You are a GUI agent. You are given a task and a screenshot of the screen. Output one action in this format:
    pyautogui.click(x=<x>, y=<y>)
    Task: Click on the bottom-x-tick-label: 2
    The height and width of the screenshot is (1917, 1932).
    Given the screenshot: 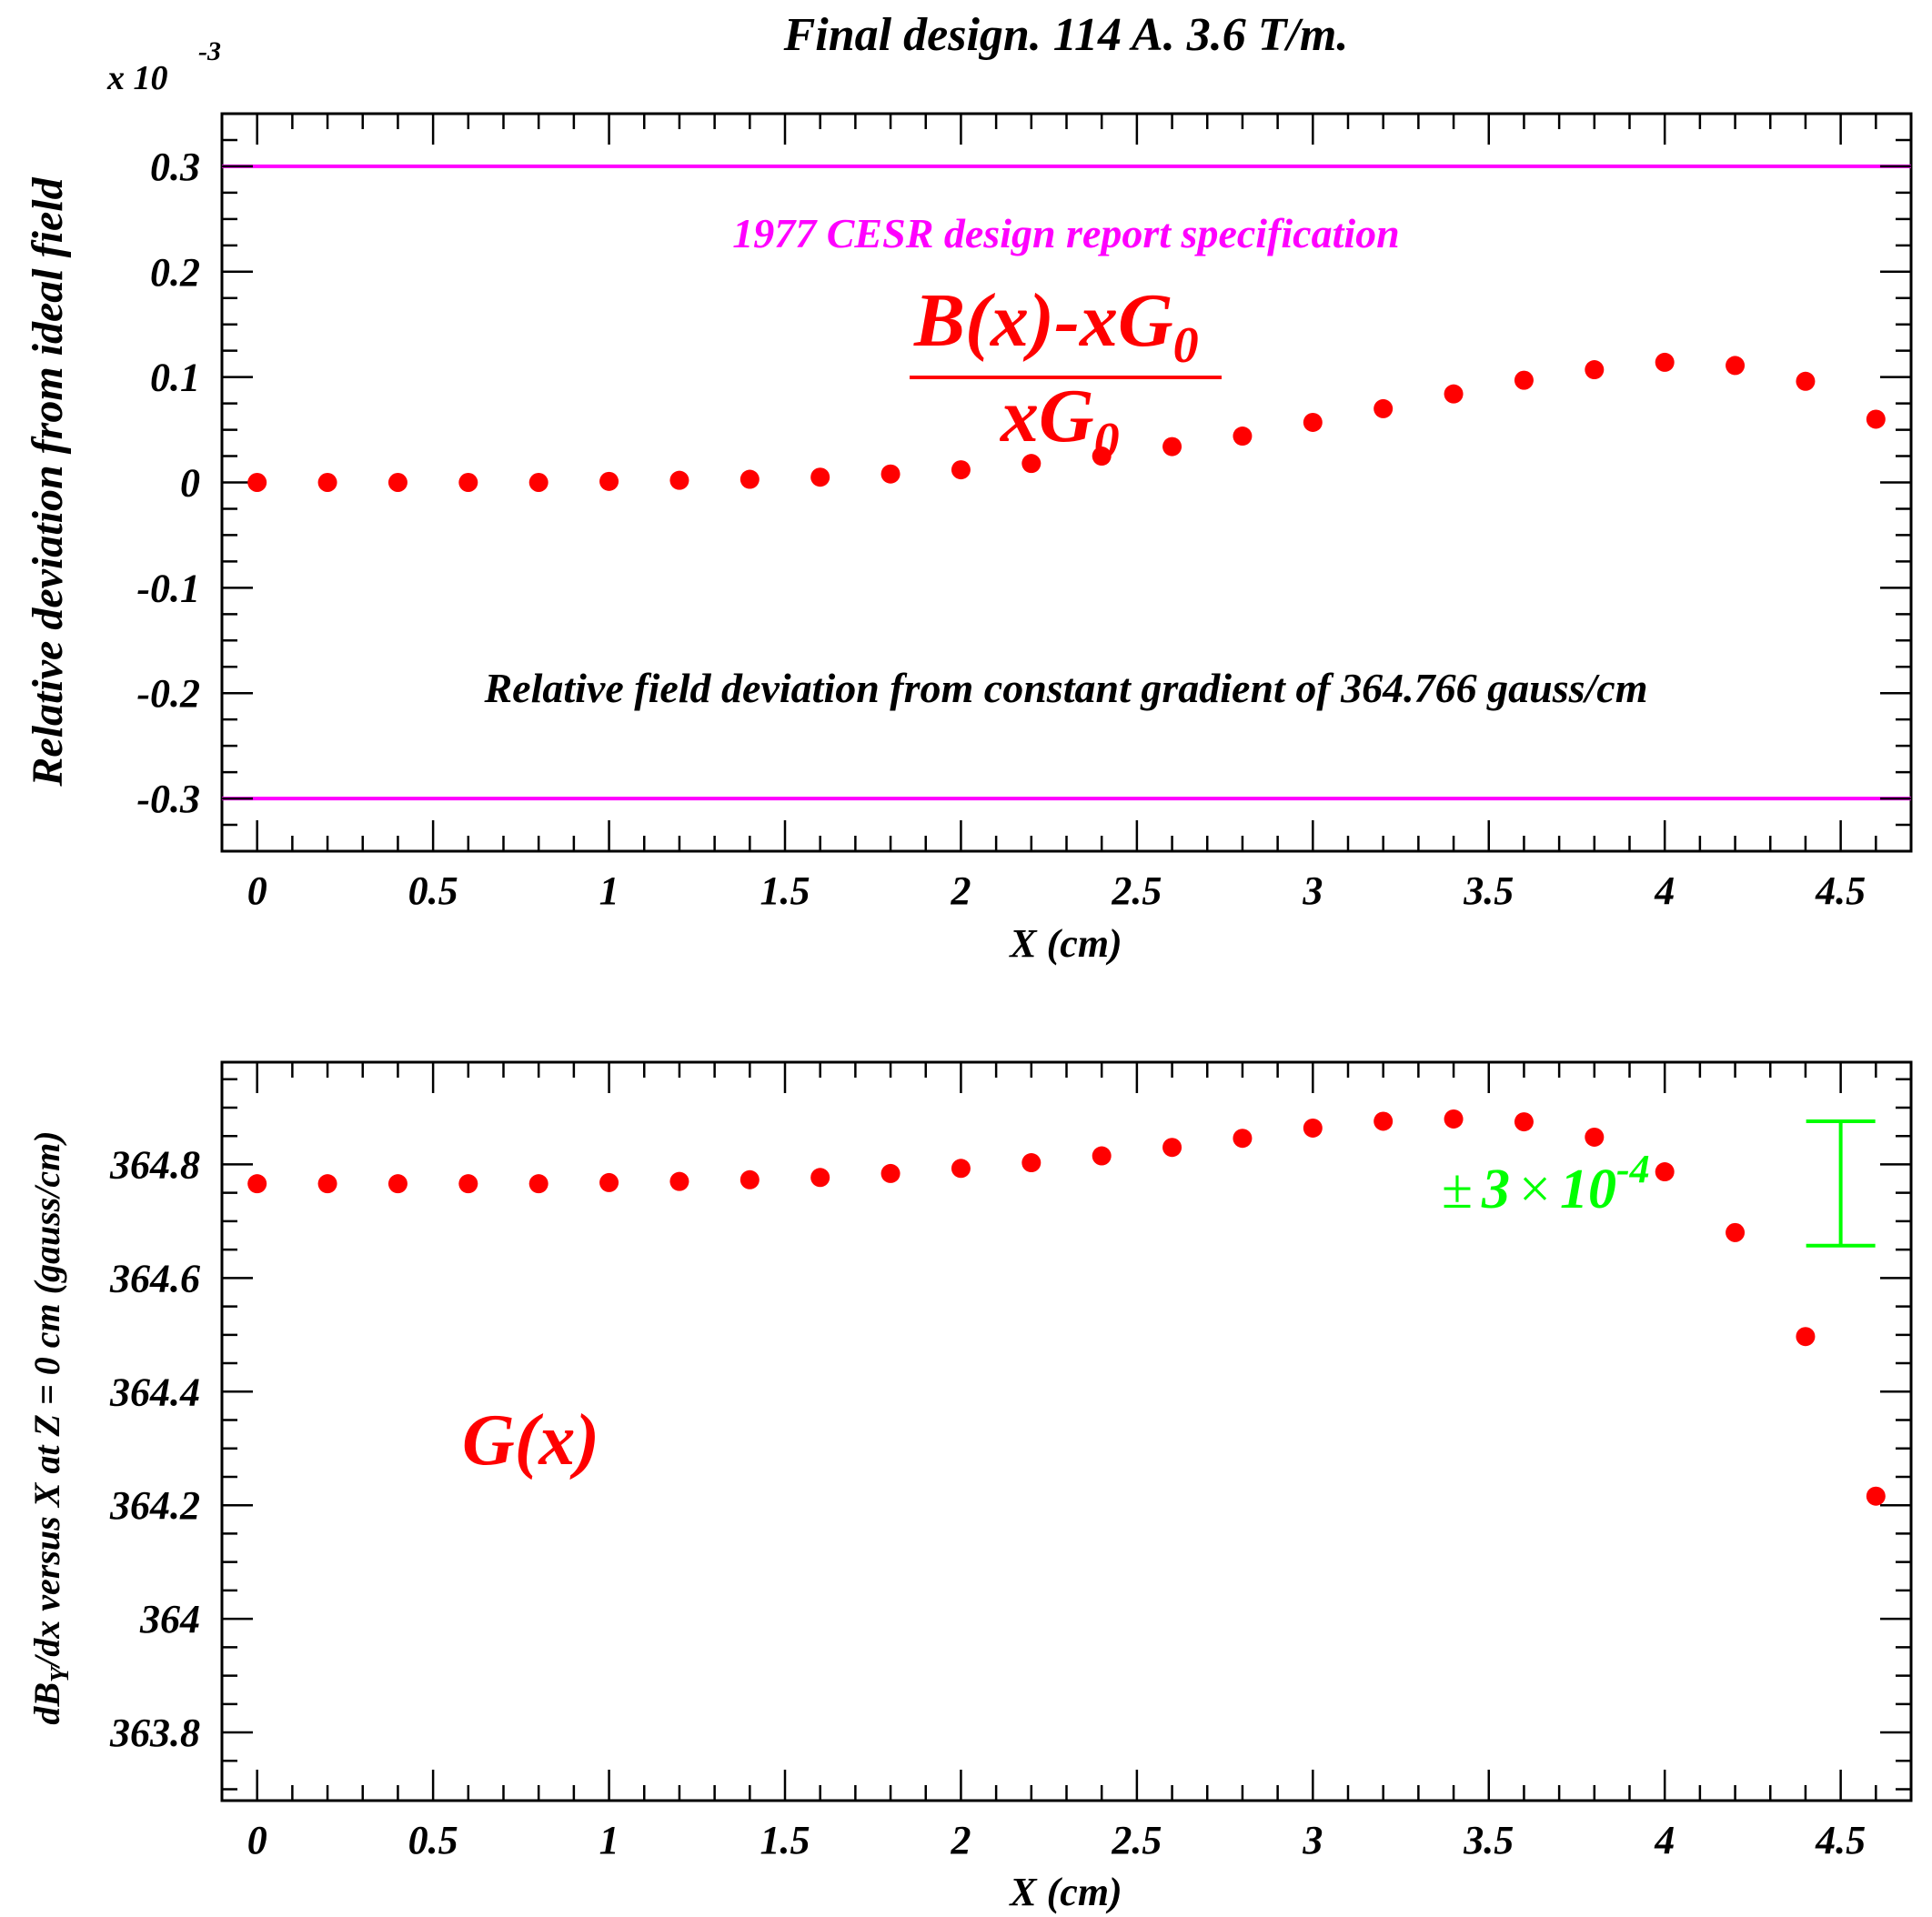 What is the action you would take?
    pyautogui.click(x=960, y=1840)
    